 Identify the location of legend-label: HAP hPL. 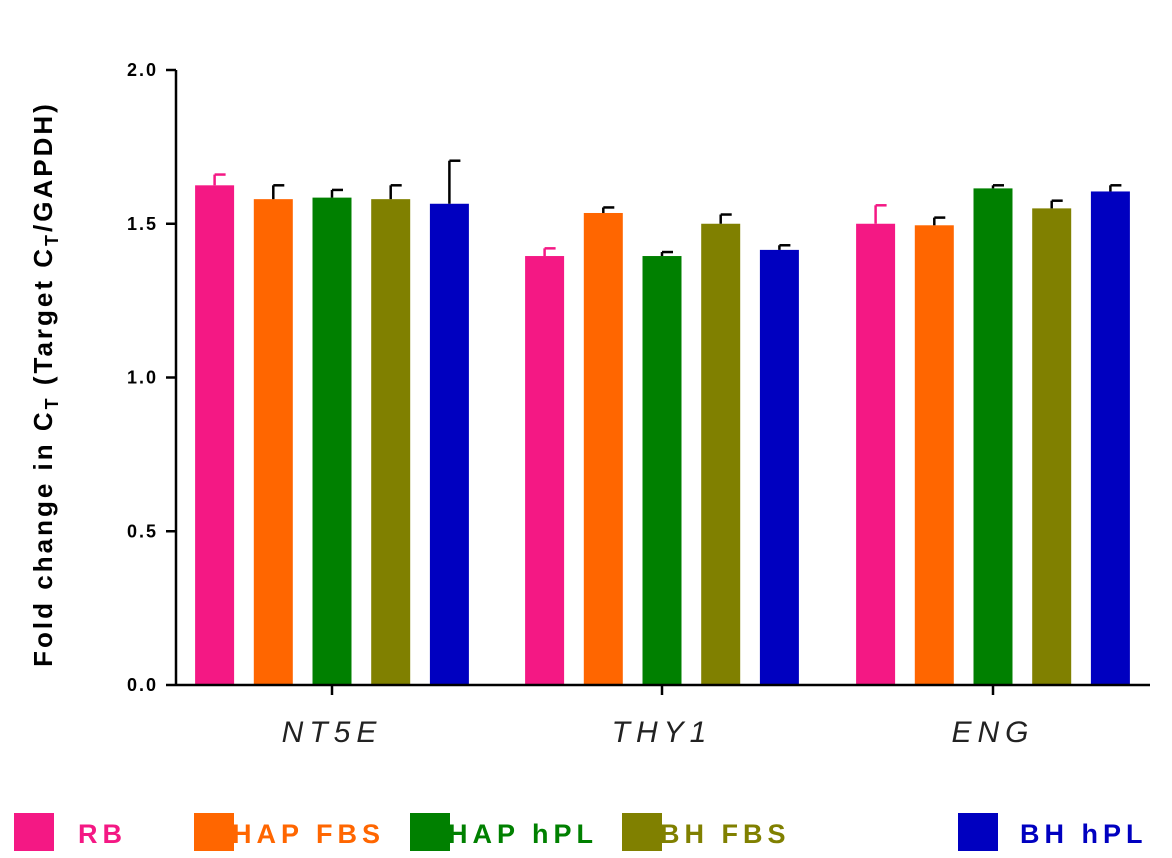
(523, 834).